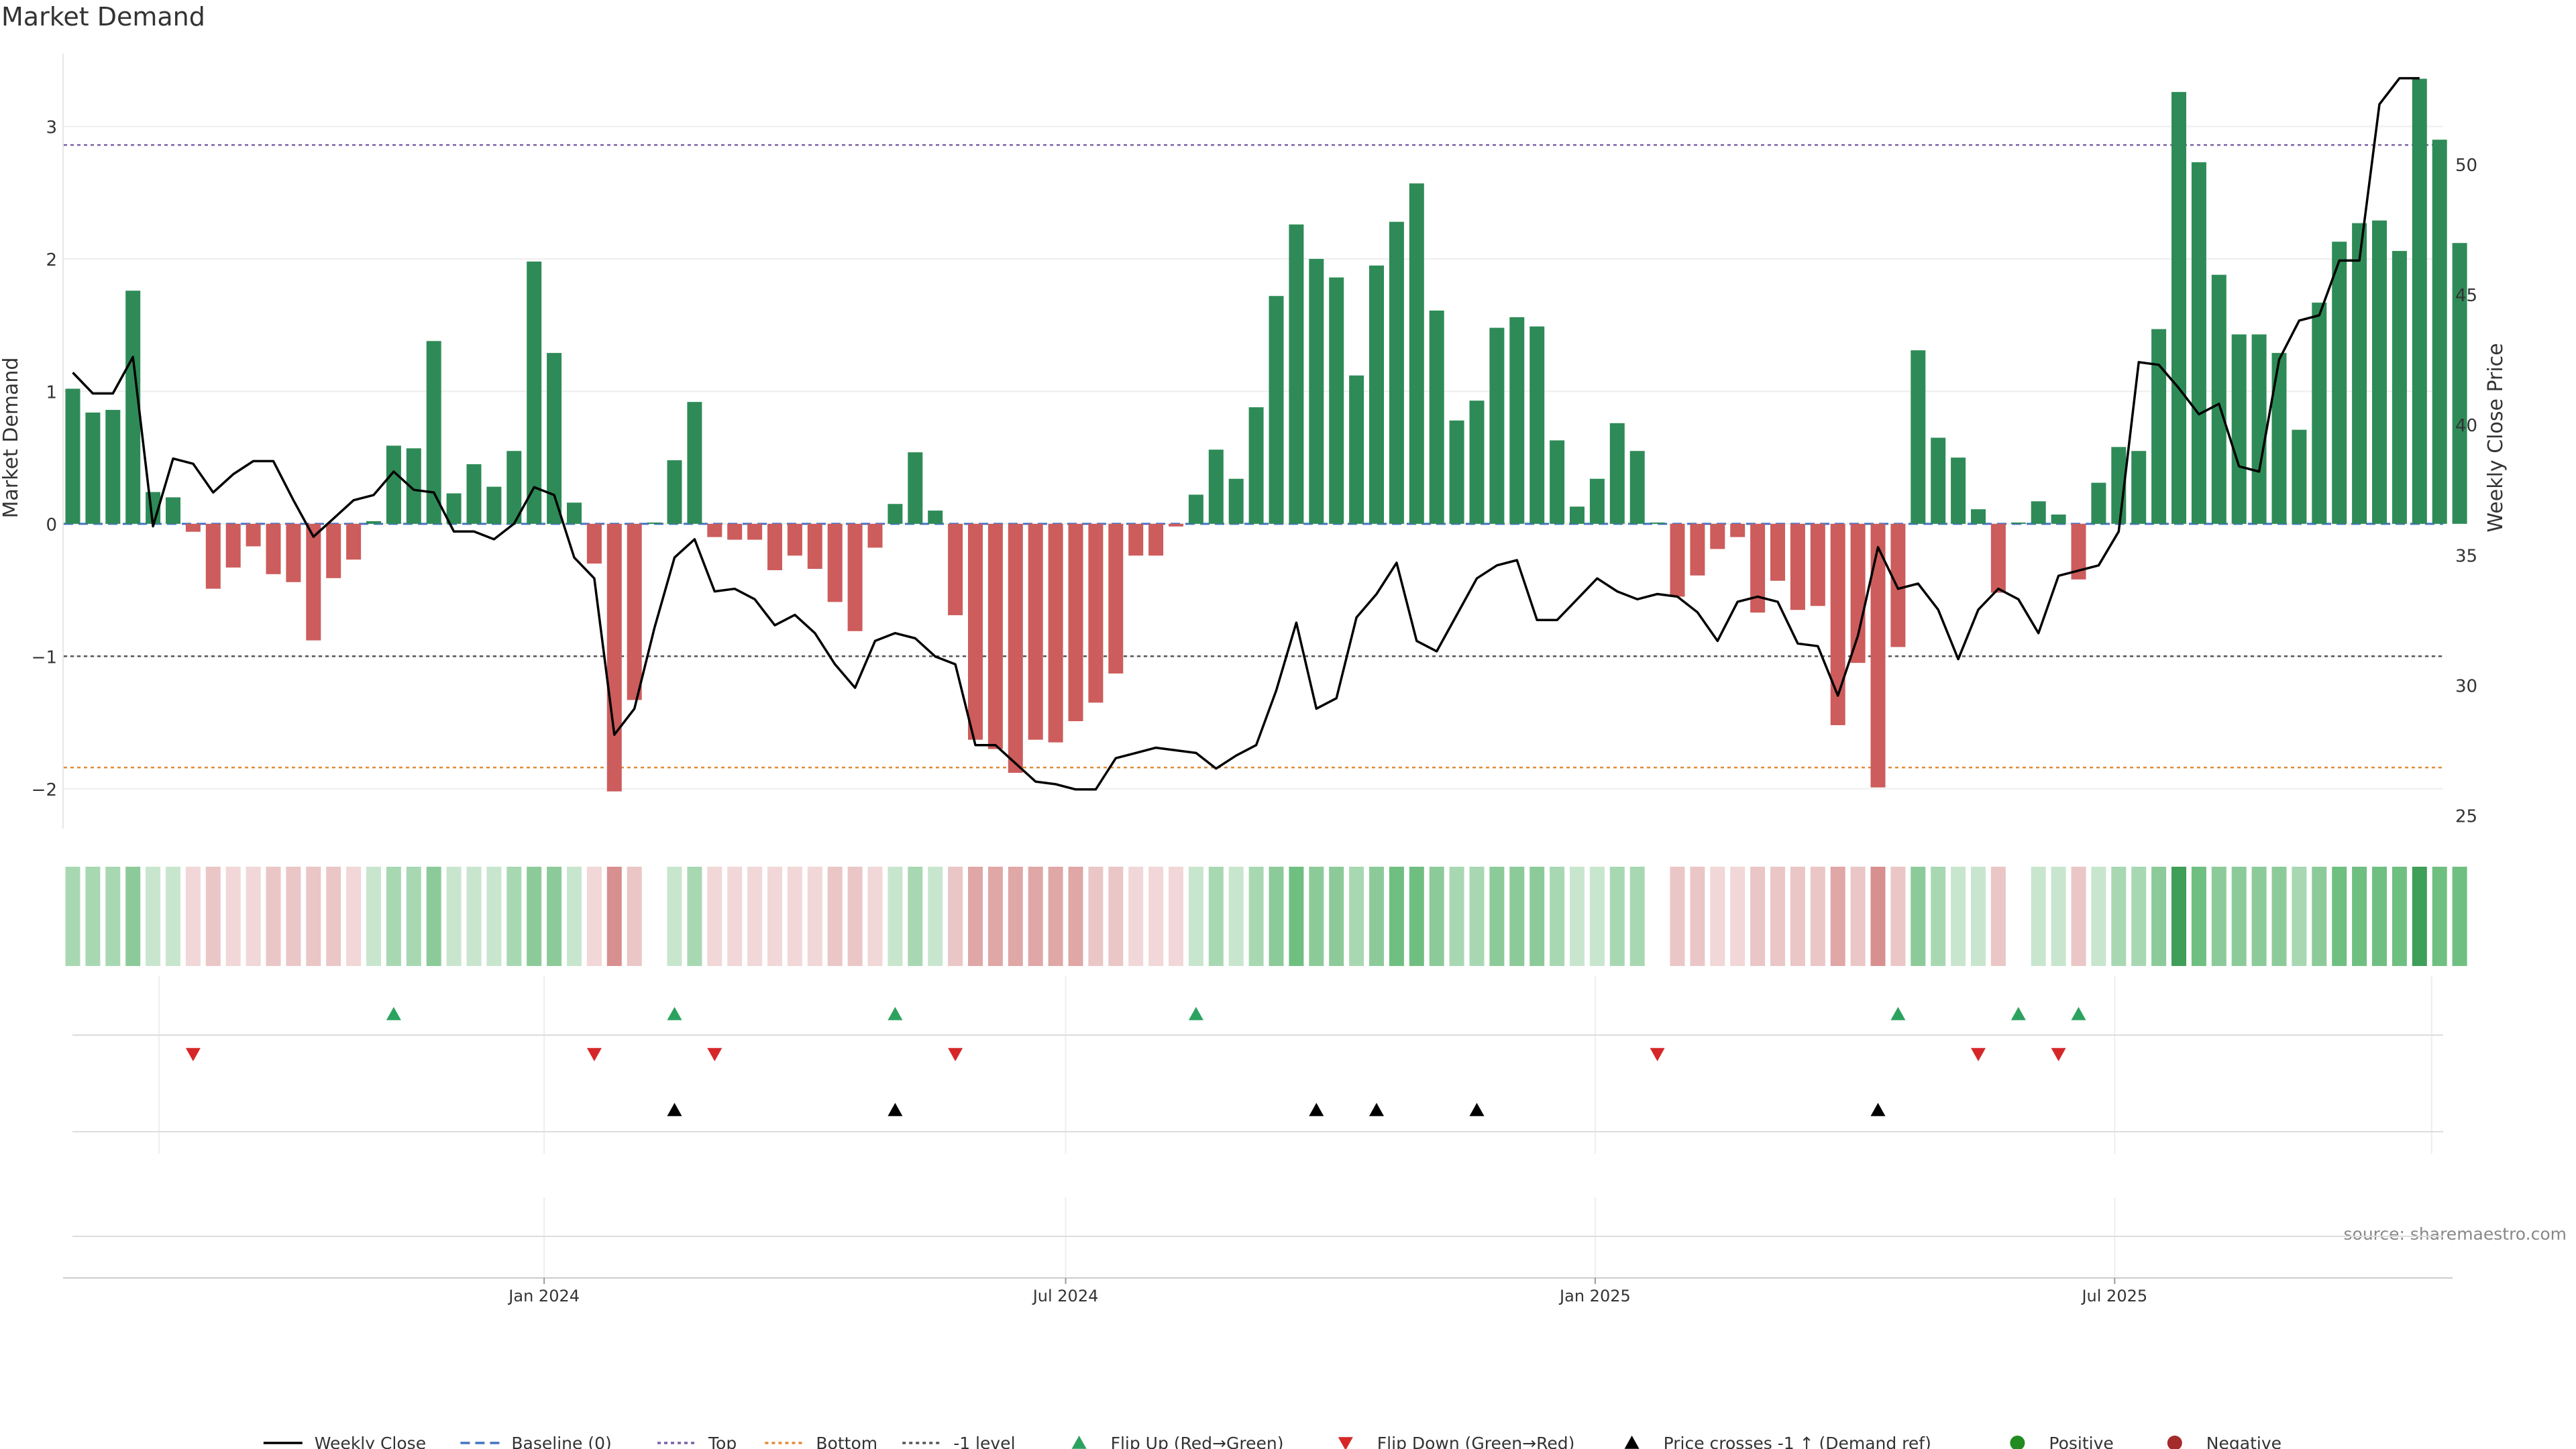  What do you see at coordinates (1898, 1013) in the screenshot?
I see `flip-up-marker` at bounding box center [1898, 1013].